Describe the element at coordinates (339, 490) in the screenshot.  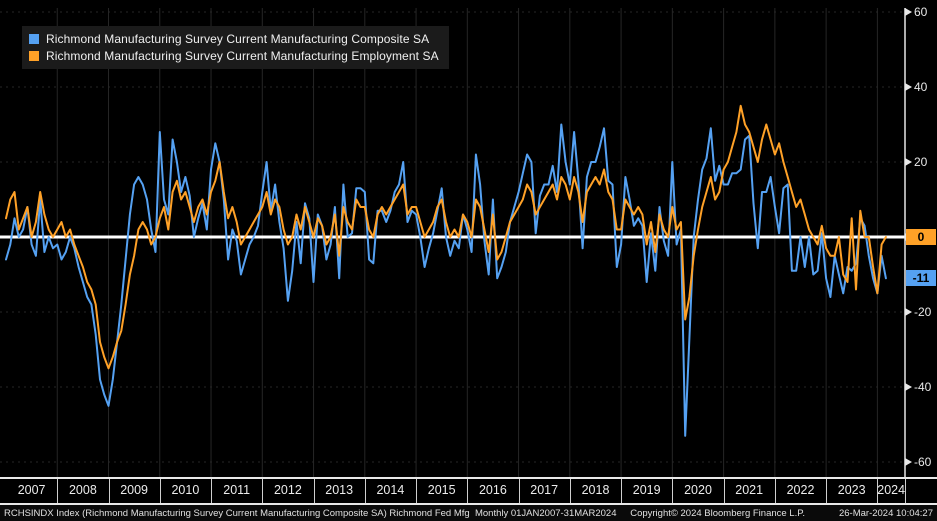
I see `x-axis-year-label: 2013` at that location.